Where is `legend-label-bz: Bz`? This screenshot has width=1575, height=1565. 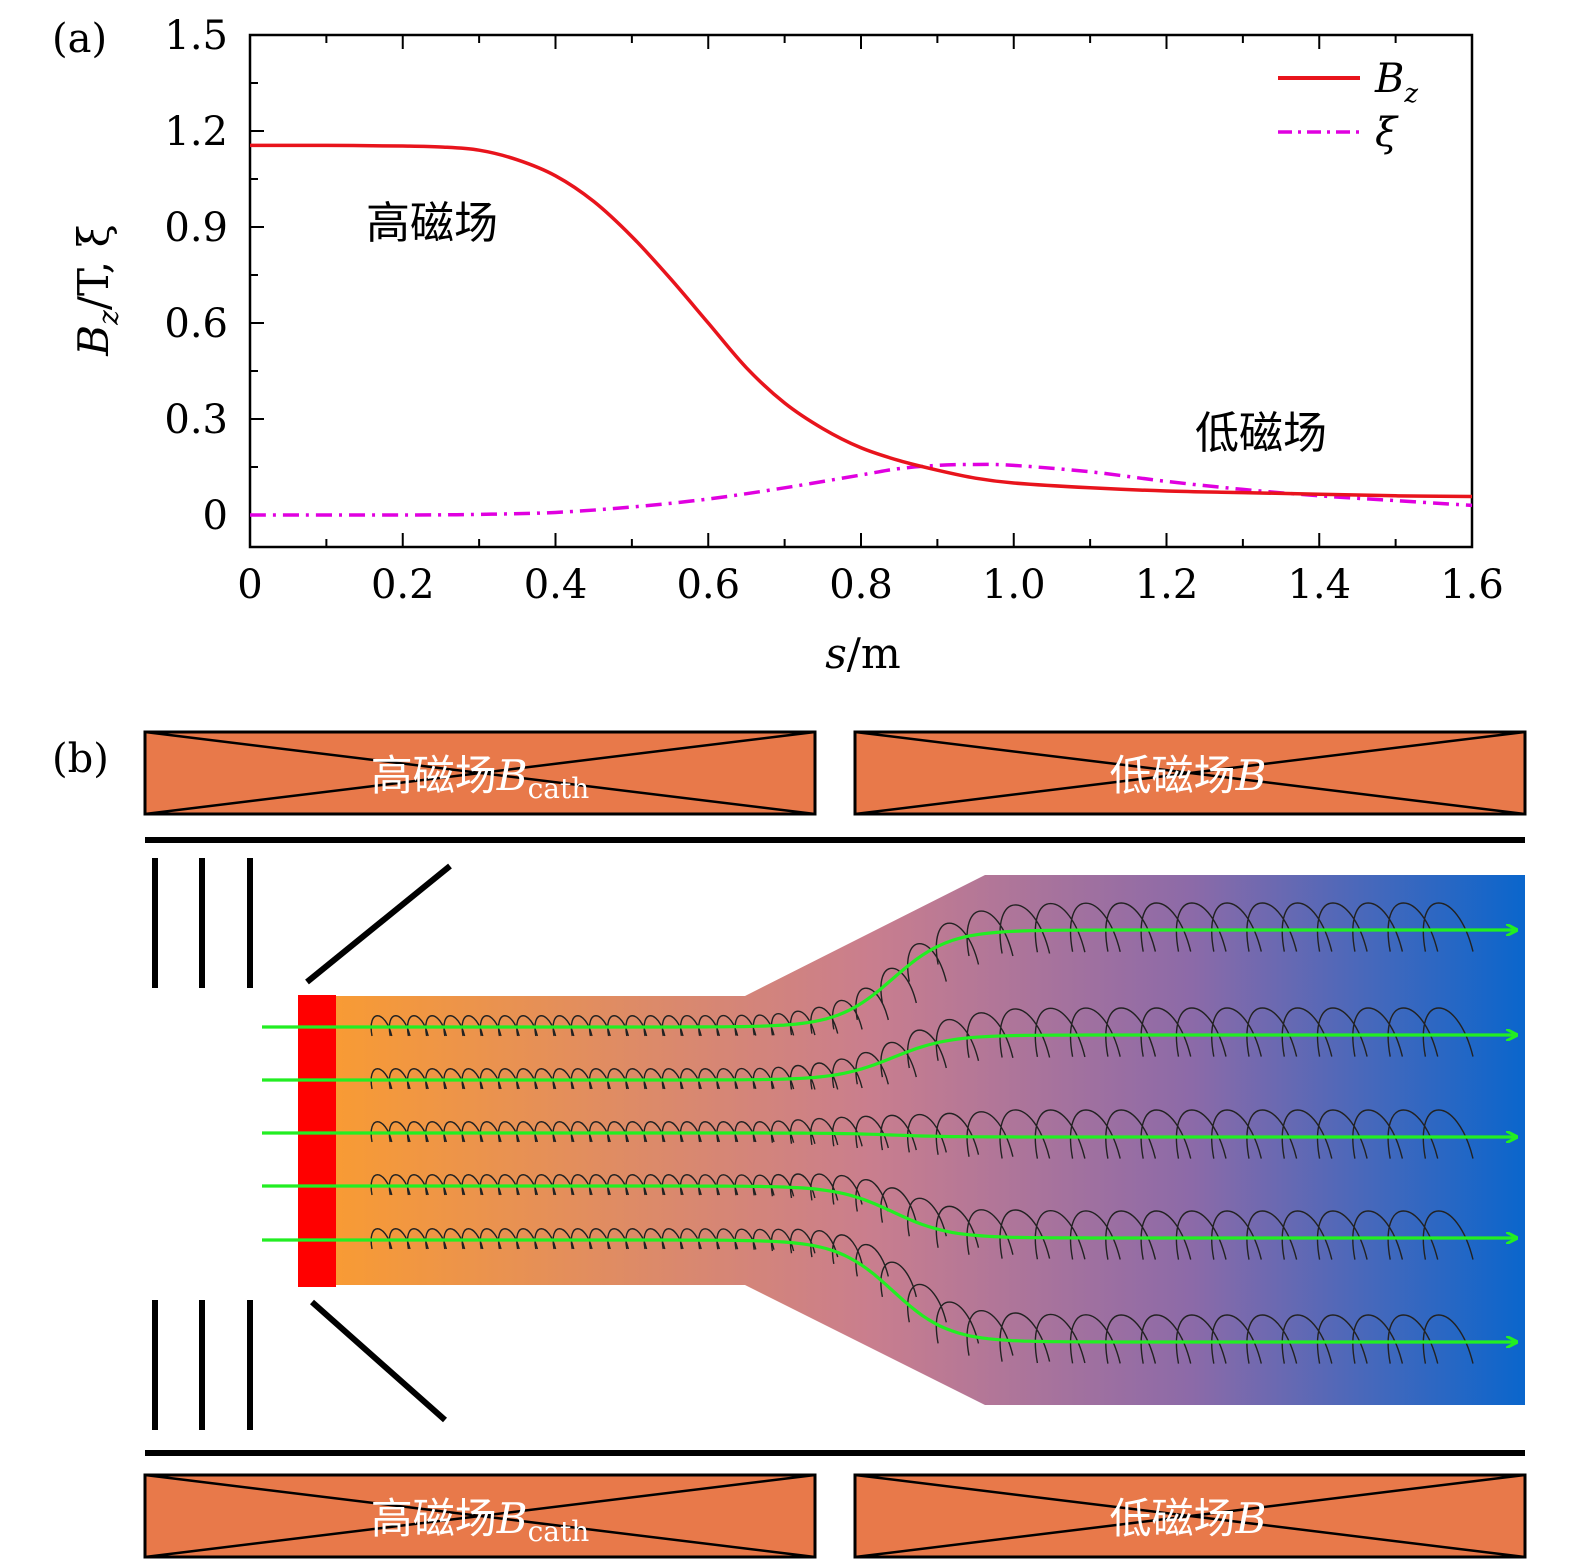 legend-label-bz: Bz is located at coordinates (1396, 82).